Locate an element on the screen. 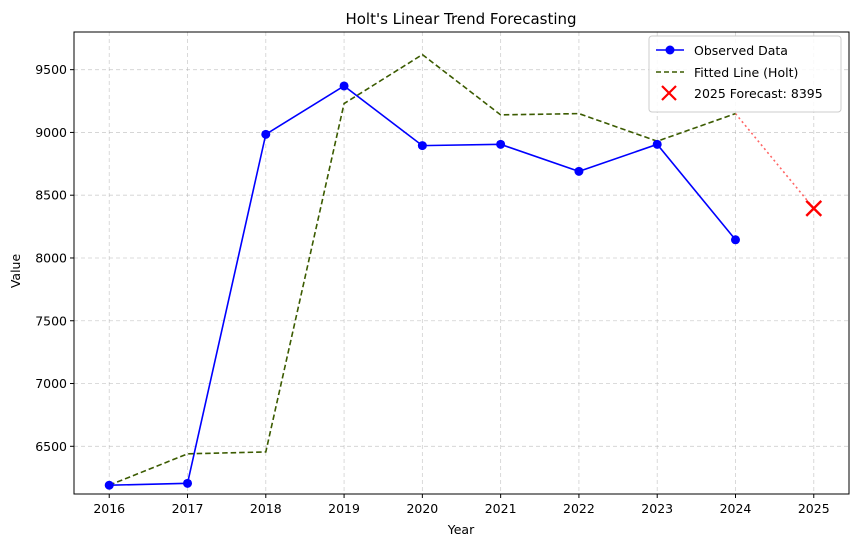 Image resolution: width=859 pixels, height=547 pixels. chart-title: Holt's Linear Trend Forecasting is located at coordinates (460, 19).